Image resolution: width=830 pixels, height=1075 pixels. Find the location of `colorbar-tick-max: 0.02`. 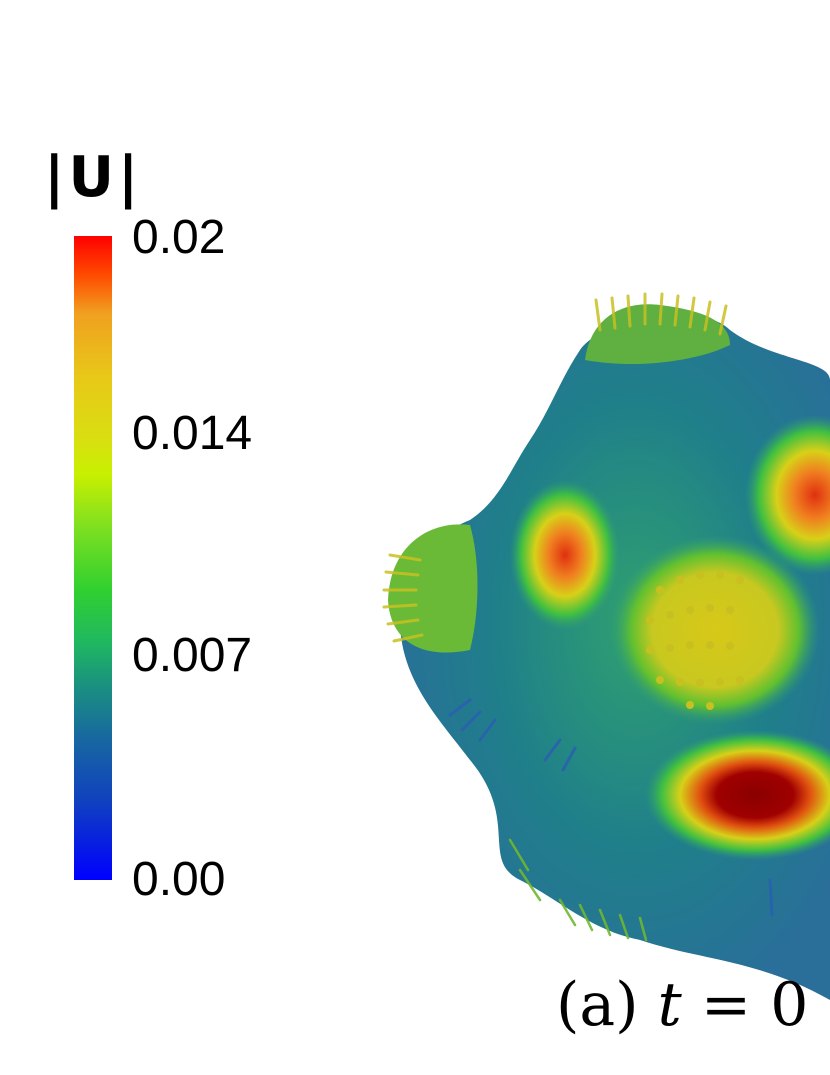

colorbar-tick-max: 0.02 is located at coordinates (179, 237).